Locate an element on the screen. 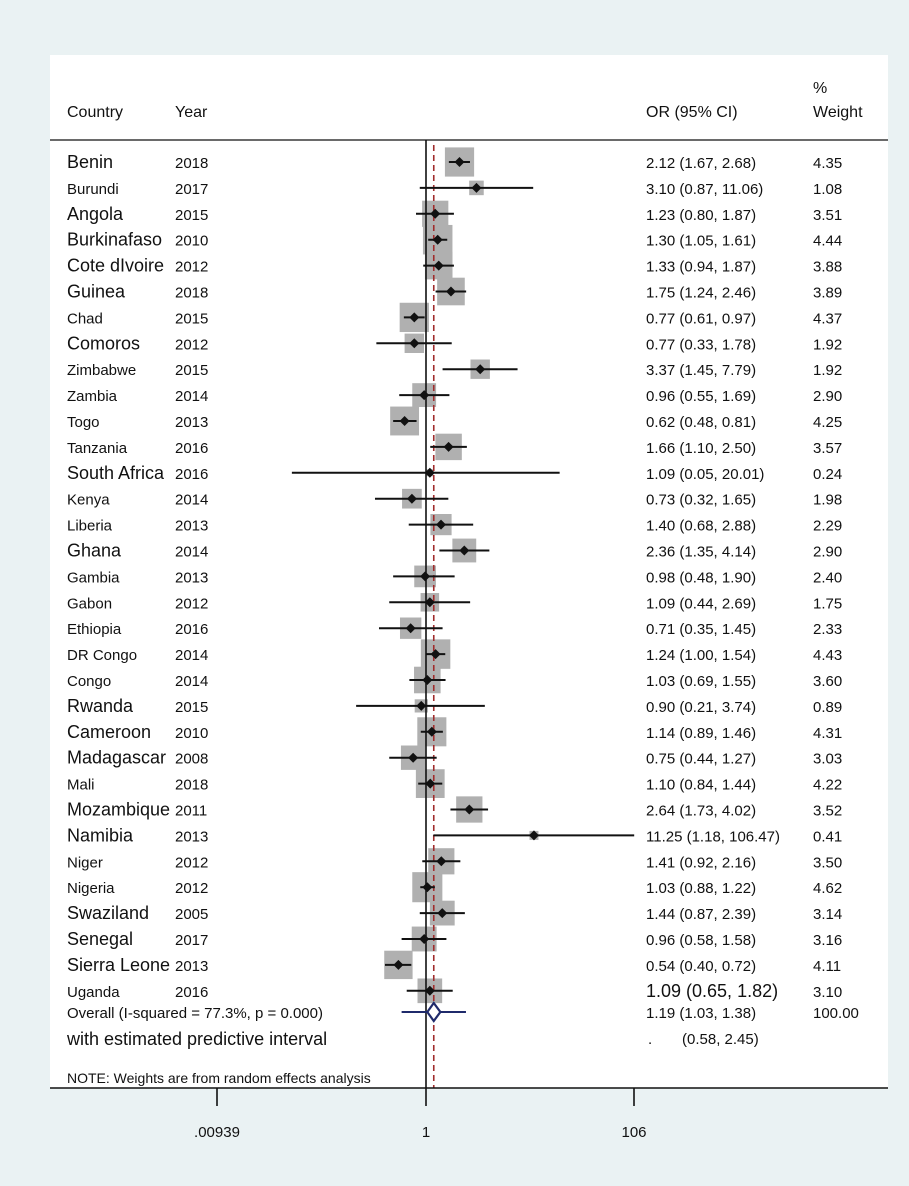 The image size is (909, 1186). weight-label: 4.11 is located at coordinates (827, 966).